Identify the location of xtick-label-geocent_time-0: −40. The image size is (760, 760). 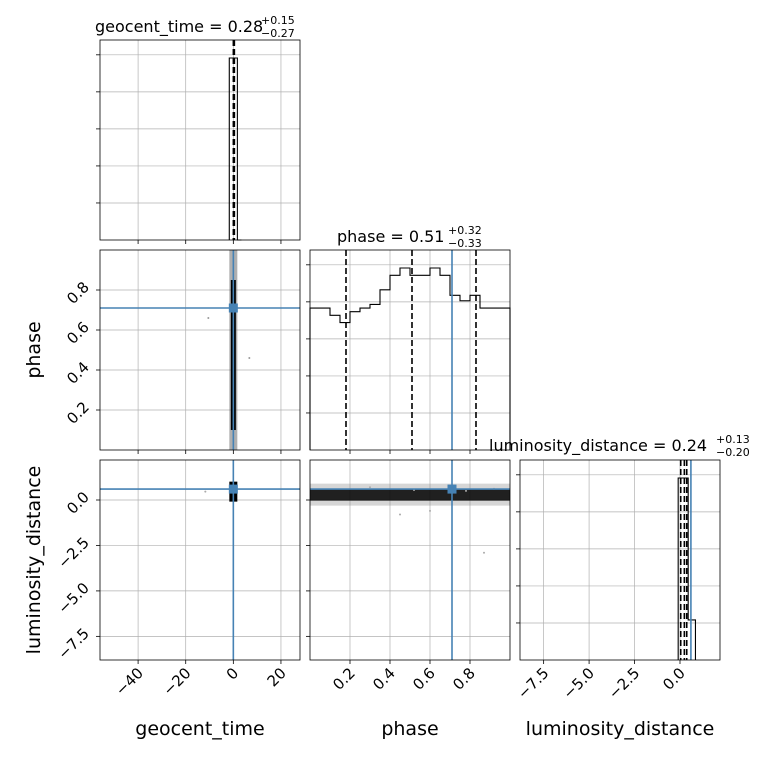
(129, 681).